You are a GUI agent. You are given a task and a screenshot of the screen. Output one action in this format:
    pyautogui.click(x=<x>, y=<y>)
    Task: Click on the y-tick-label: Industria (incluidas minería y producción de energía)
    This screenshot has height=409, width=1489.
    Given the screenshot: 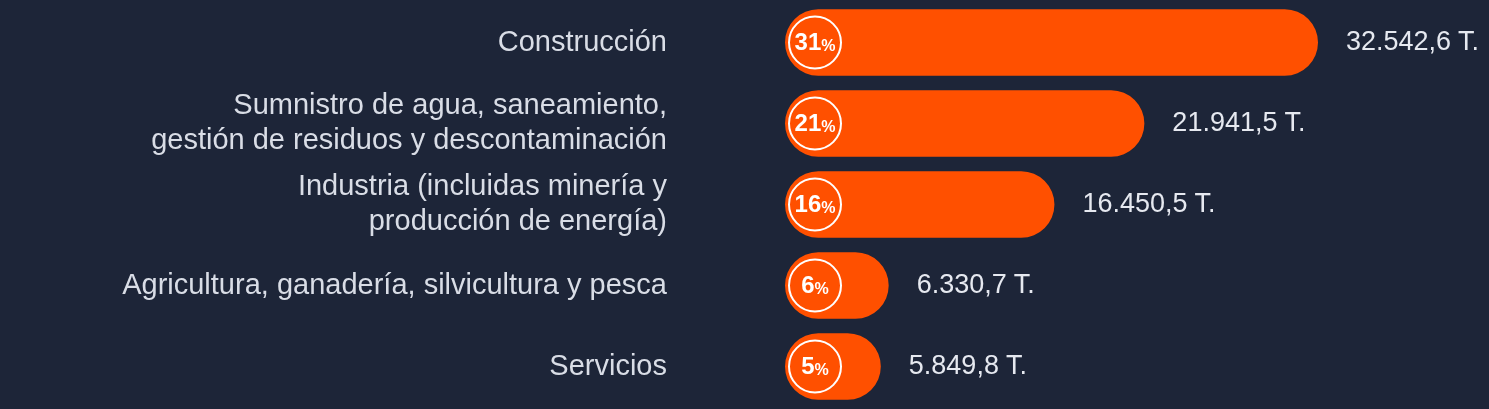 What is the action you would take?
    pyautogui.click(x=482, y=202)
    